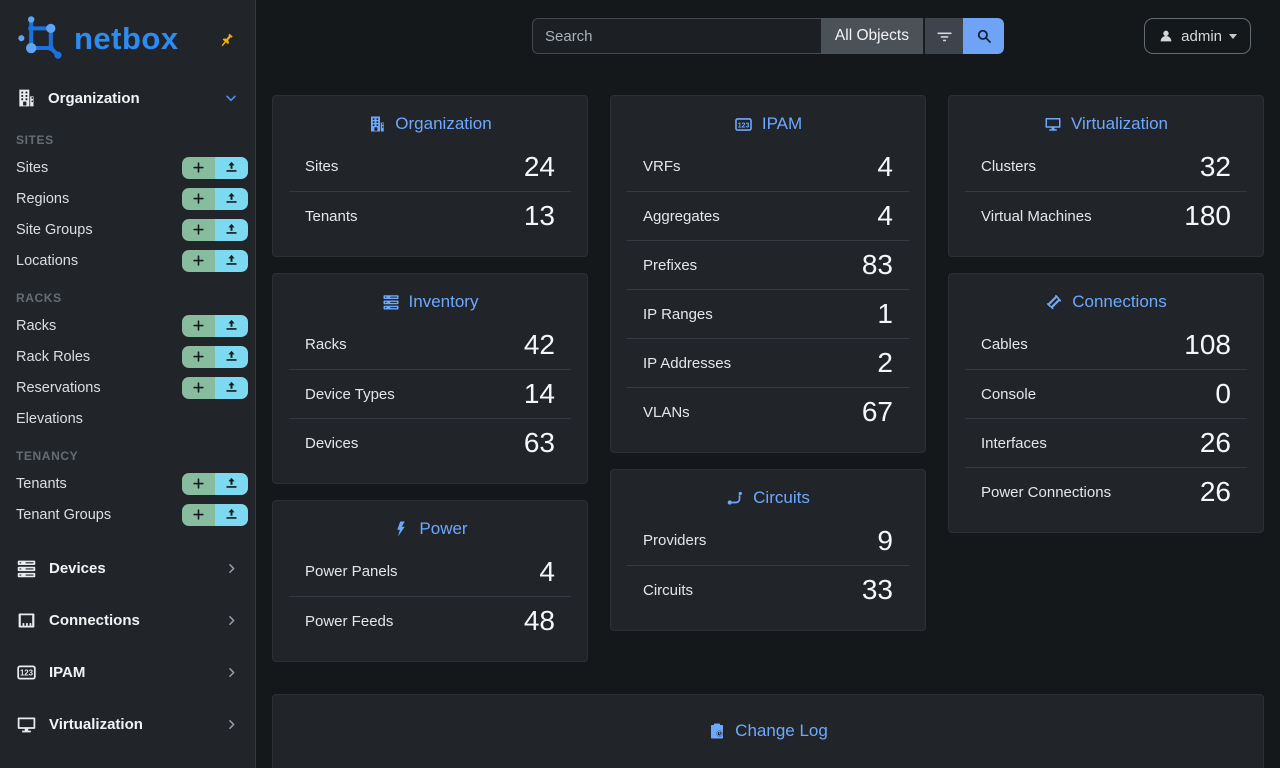  Describe the element at coordinates (430, 305) in the screenshot. I see `card-inventory-title: Inventory` at that location.